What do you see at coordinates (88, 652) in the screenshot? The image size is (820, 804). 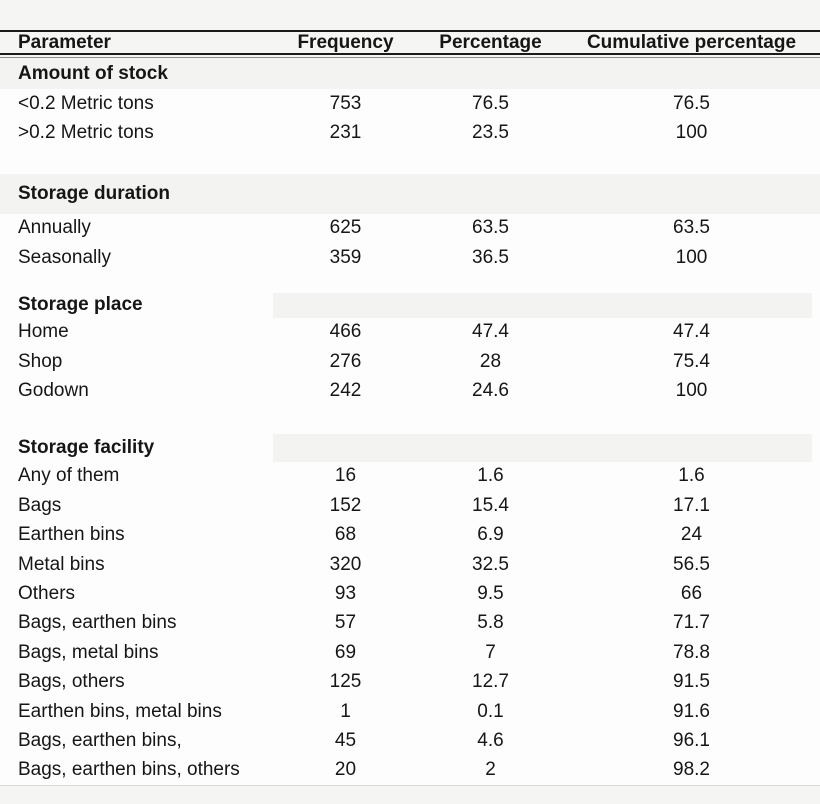 I see `param-cell: Bags, metal bins` at bounding box center [88, 652].